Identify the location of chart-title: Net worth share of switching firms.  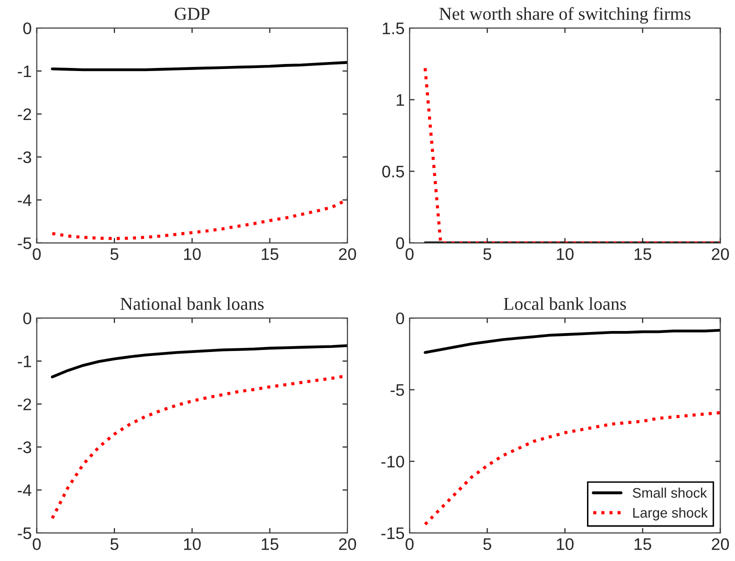
(564, 15).